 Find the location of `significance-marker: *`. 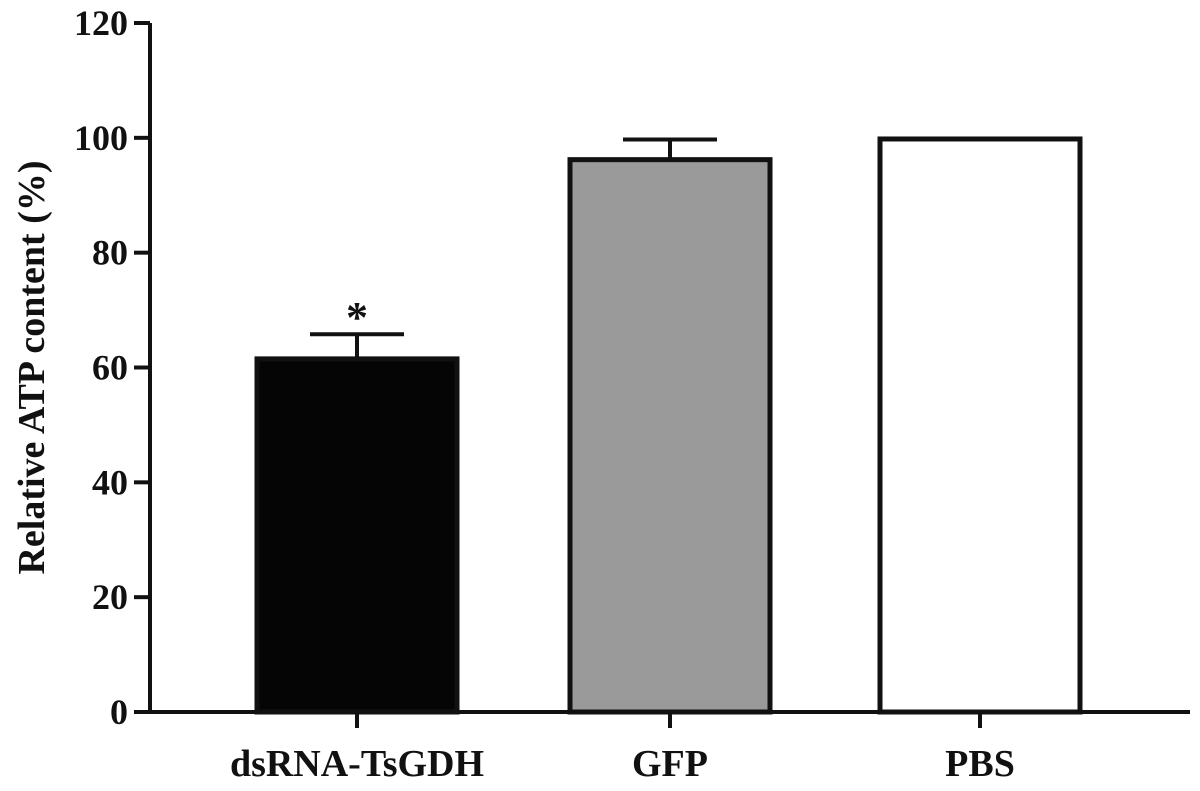

significance-marker: * is located at coordinates (357, 317).